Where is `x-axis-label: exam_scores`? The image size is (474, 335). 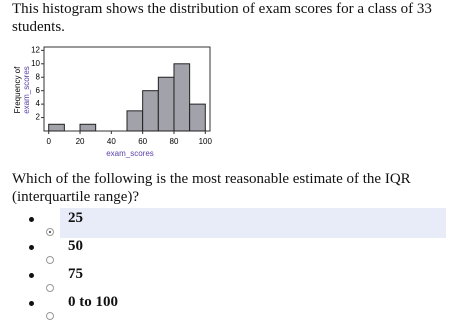
x-axis-label: exam_scores is located at coordinates (130, 153).